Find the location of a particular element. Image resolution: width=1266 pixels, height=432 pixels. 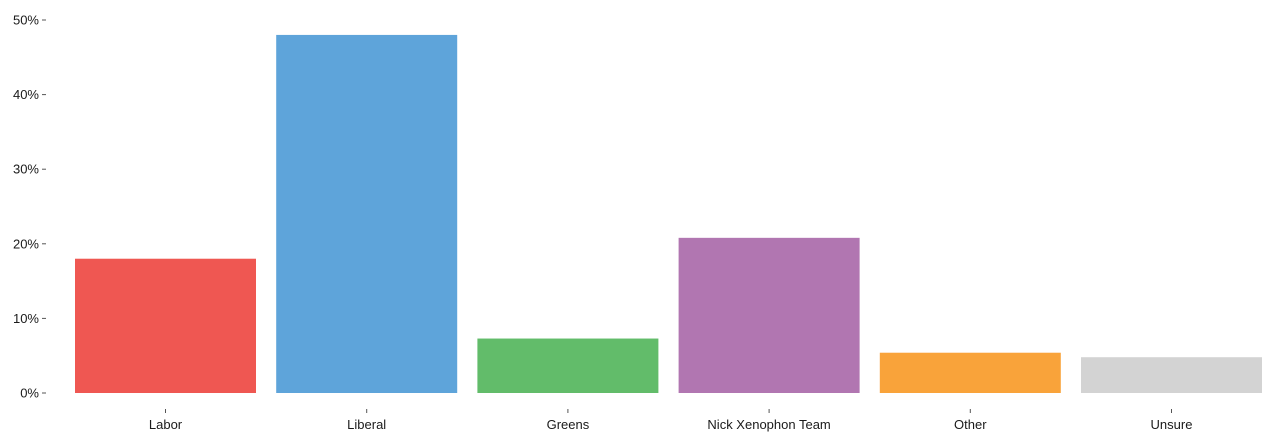

y-axis: 0% 10% 20% 30% 40% 50% is located at coordinates (29, 207).